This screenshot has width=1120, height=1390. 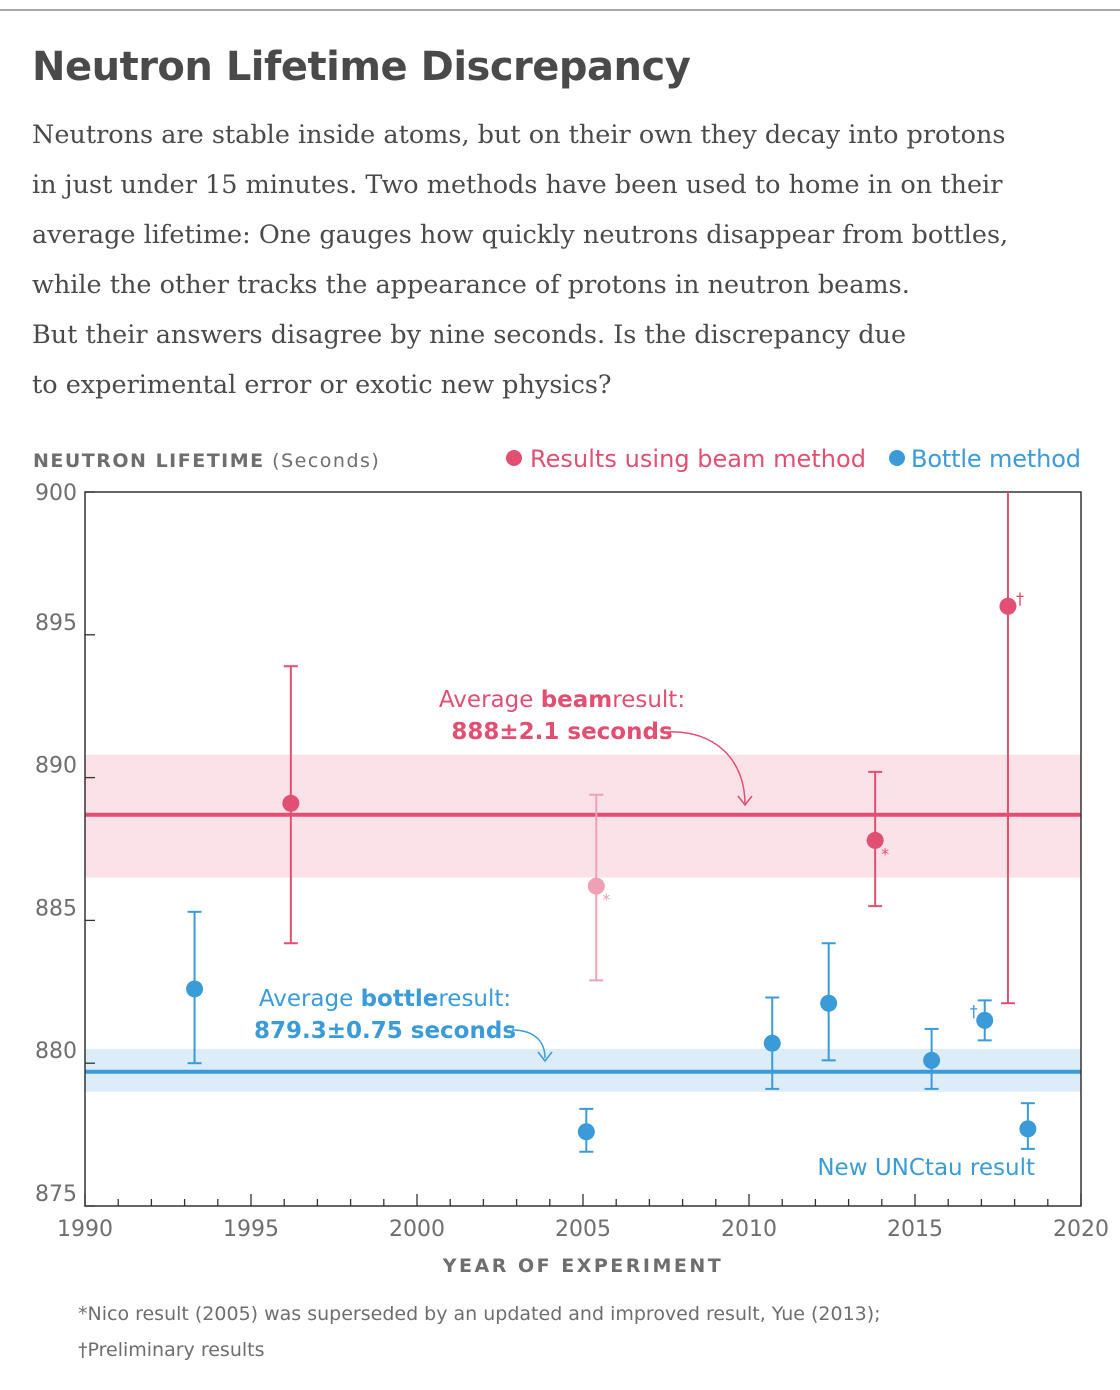 I want to click on x-axis-title: YEAR OF EXPERIMENT, so click(x=582, y=1266).